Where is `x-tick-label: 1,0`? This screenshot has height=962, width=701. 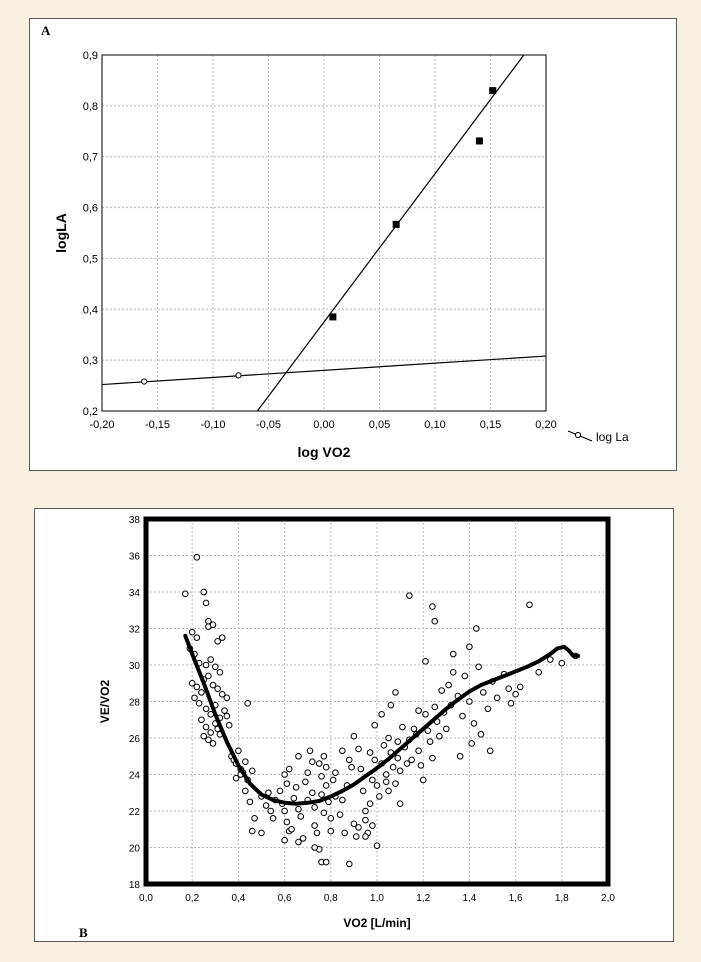
x-tick-label: 1,0 is located at coordinates (377, 898).